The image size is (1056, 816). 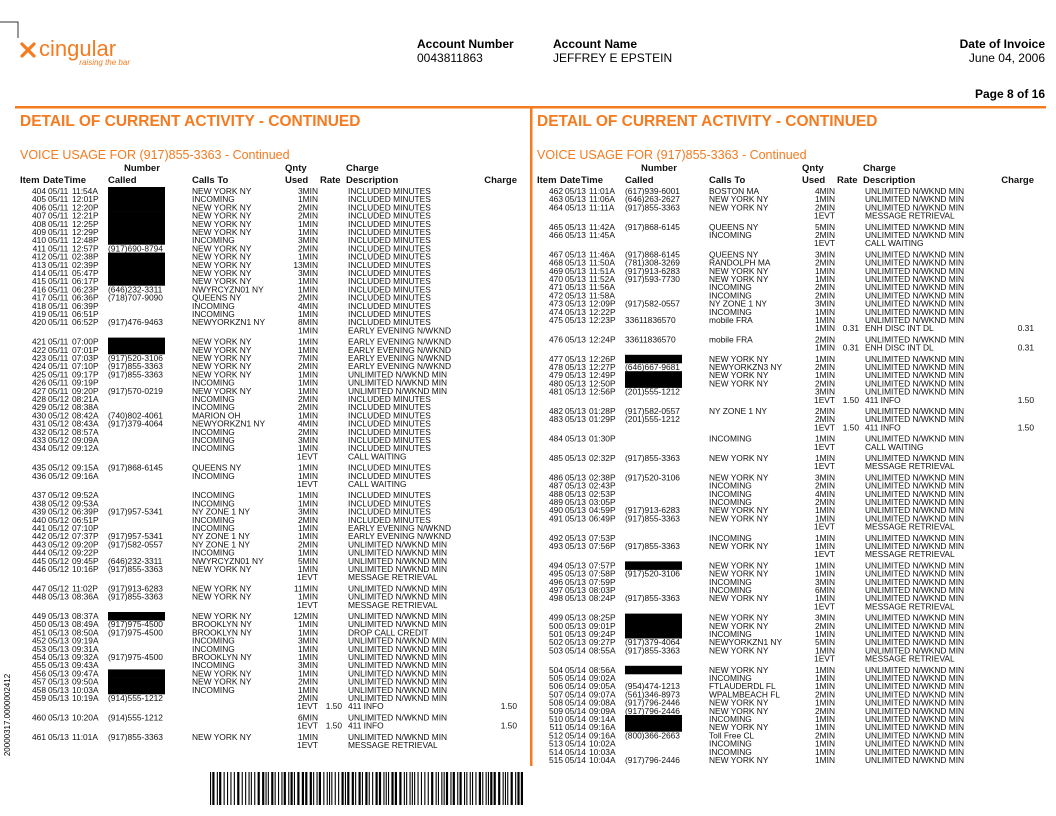 What do you see at coordinates (652, 735) in the screenshot?
I see `cell: (800)366-2663` at bounding box center [652, 735].